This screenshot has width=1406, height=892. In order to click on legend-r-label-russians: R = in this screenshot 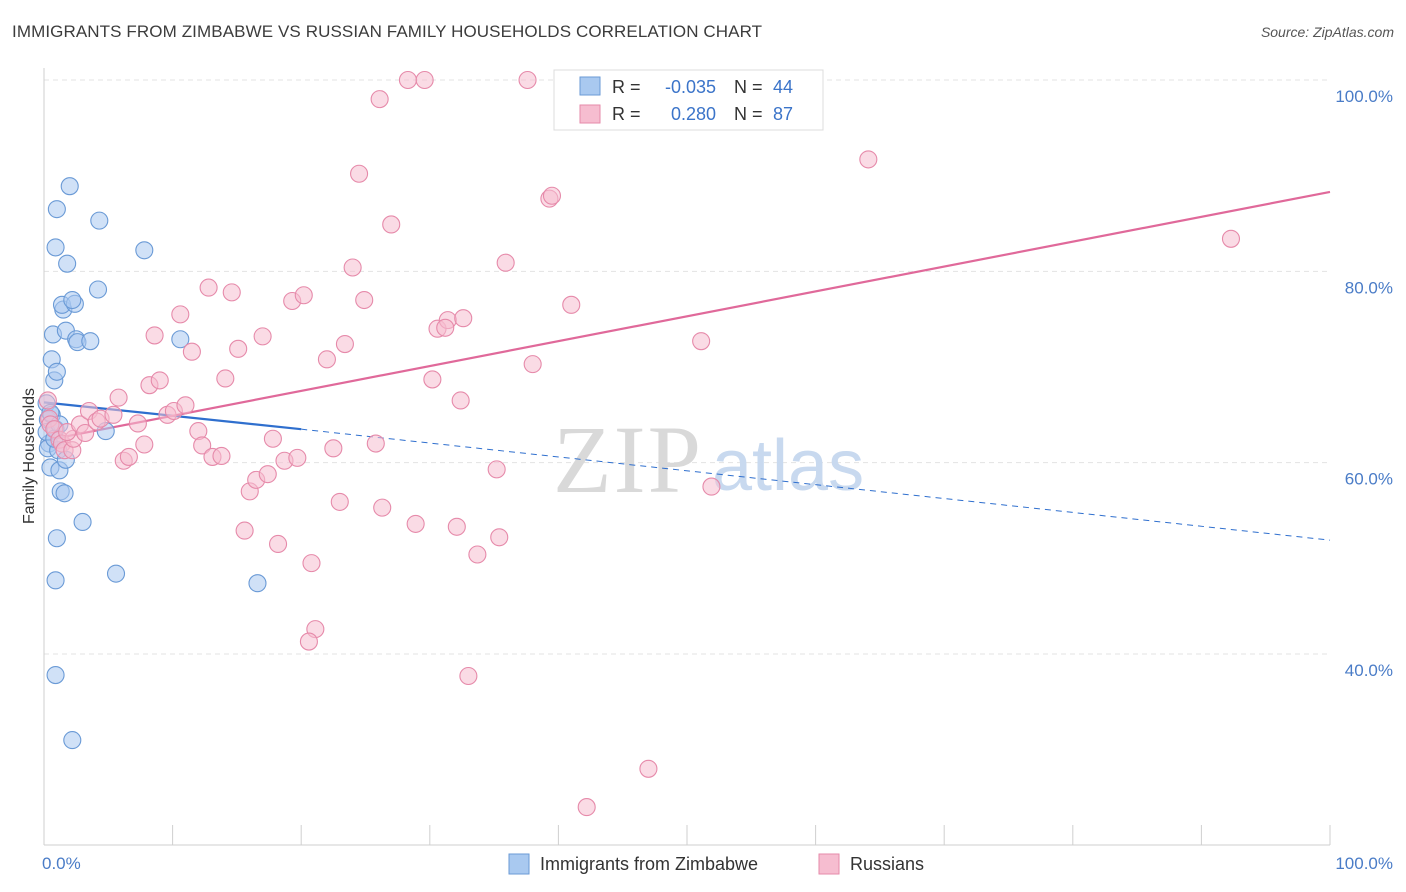, I will do `click(626, 114)`.